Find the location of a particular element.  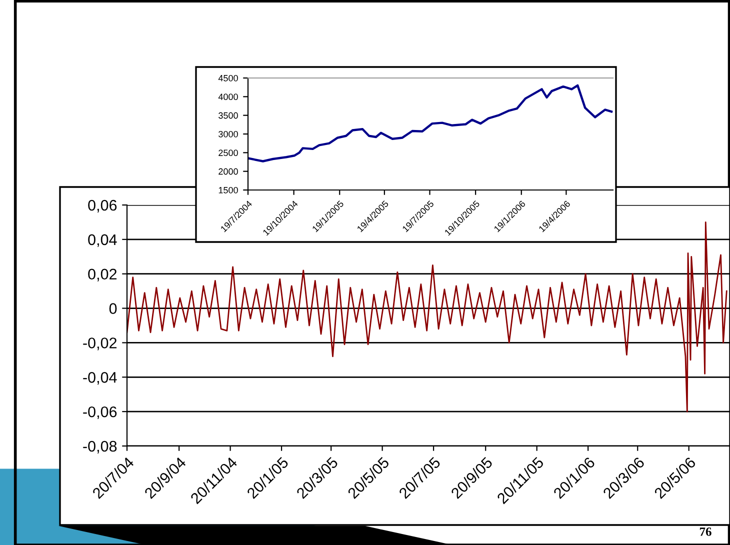

y-tick-label: 2500 is located at coordinates (228, 153).